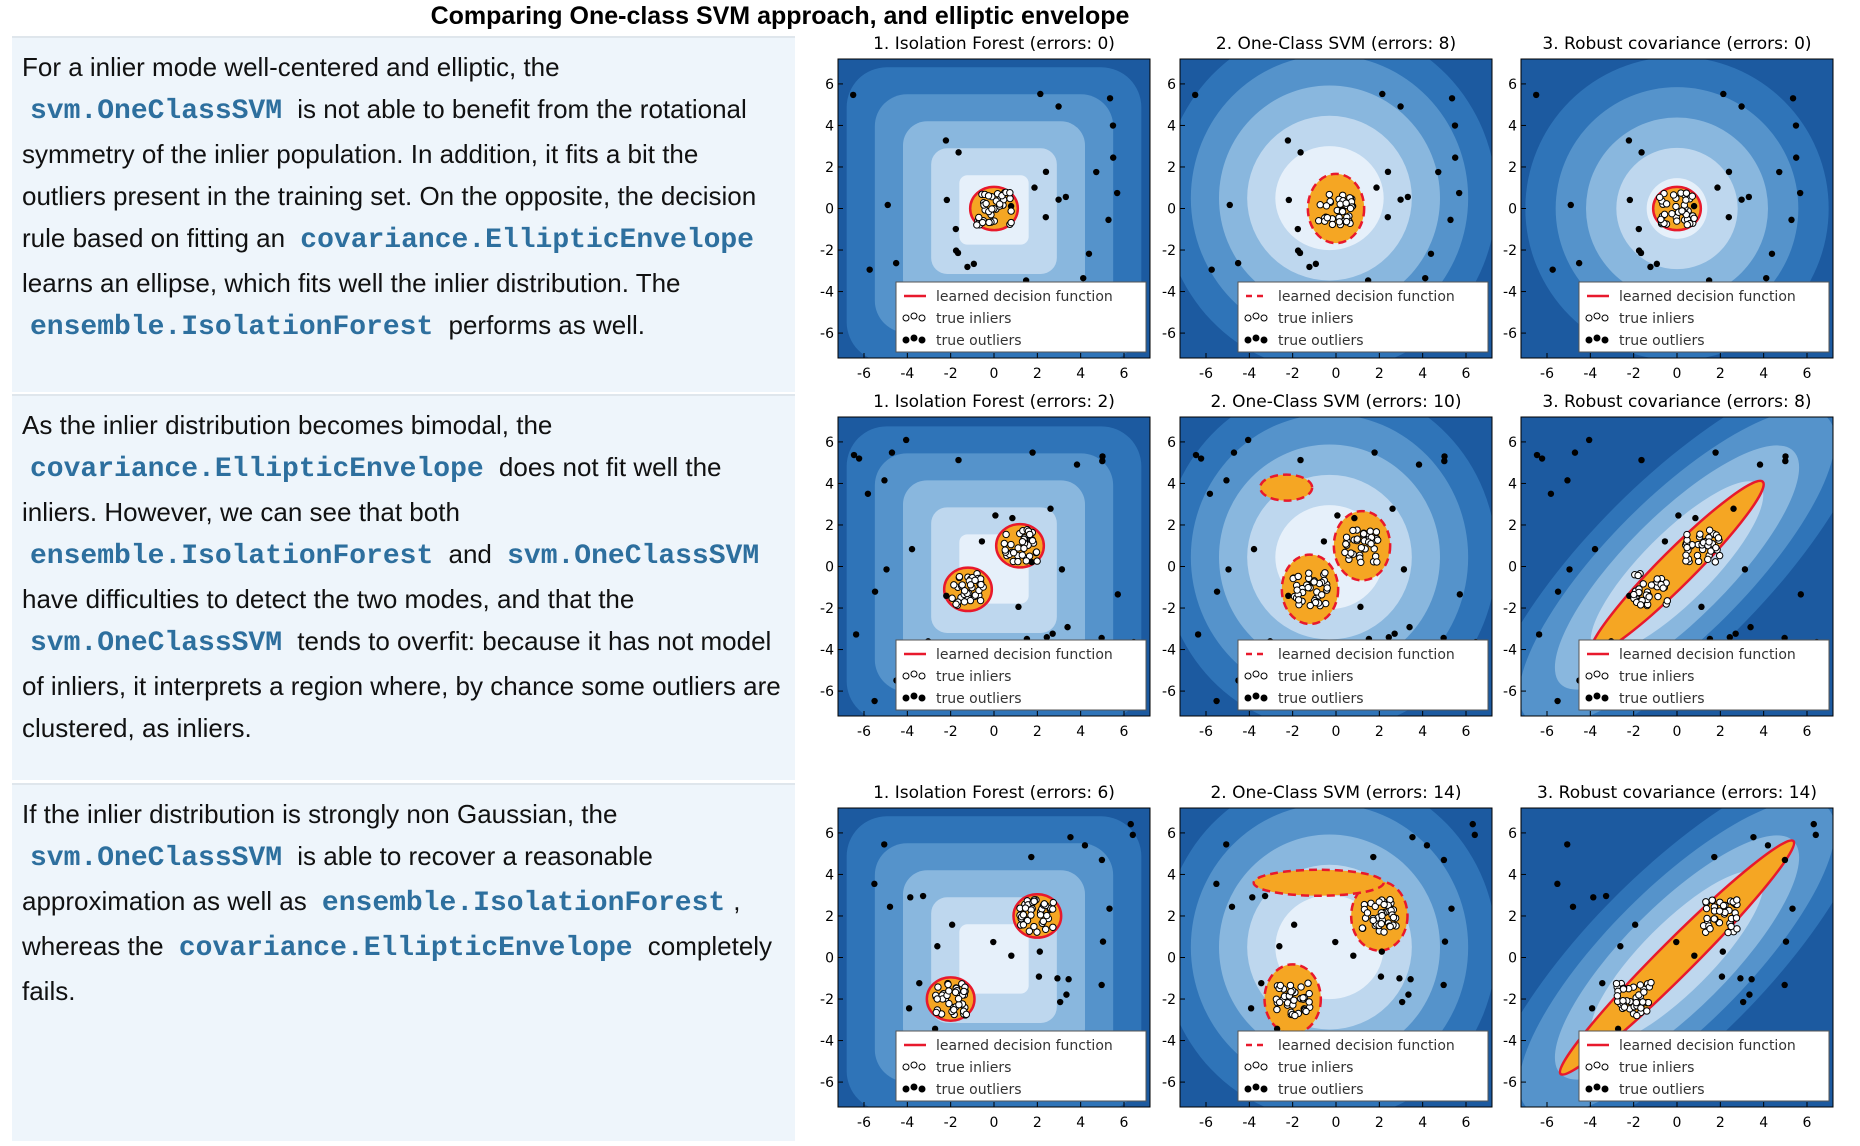 The width and height of the screenshot is (1860, 1146). Describe the element at coordinates (1169, 1042) in the screenshot. I see `y-tick-label: -4` at that location.